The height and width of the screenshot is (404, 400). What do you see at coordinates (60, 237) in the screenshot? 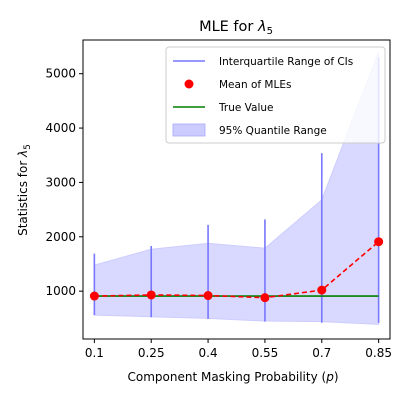
I see `y-tick-label: 2000` at bounding box center [60, 237].